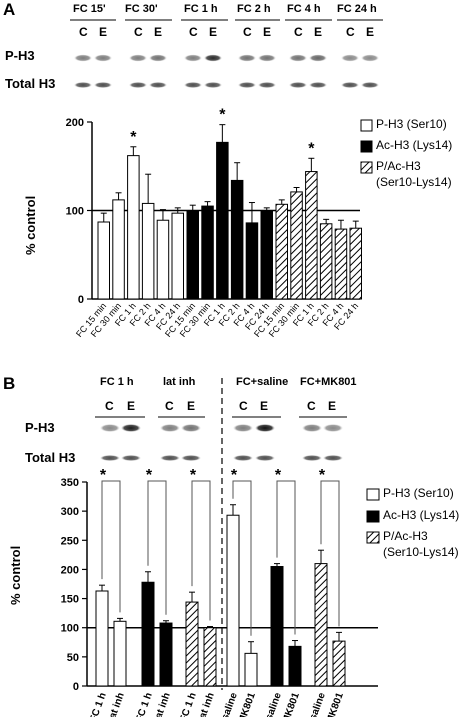 The width and height of the screenshot is (474, 717). What do you see at coordinates (9, 9) in the screenshot?
I see `panel-a-letter: A` at bounding box center [9, 9].